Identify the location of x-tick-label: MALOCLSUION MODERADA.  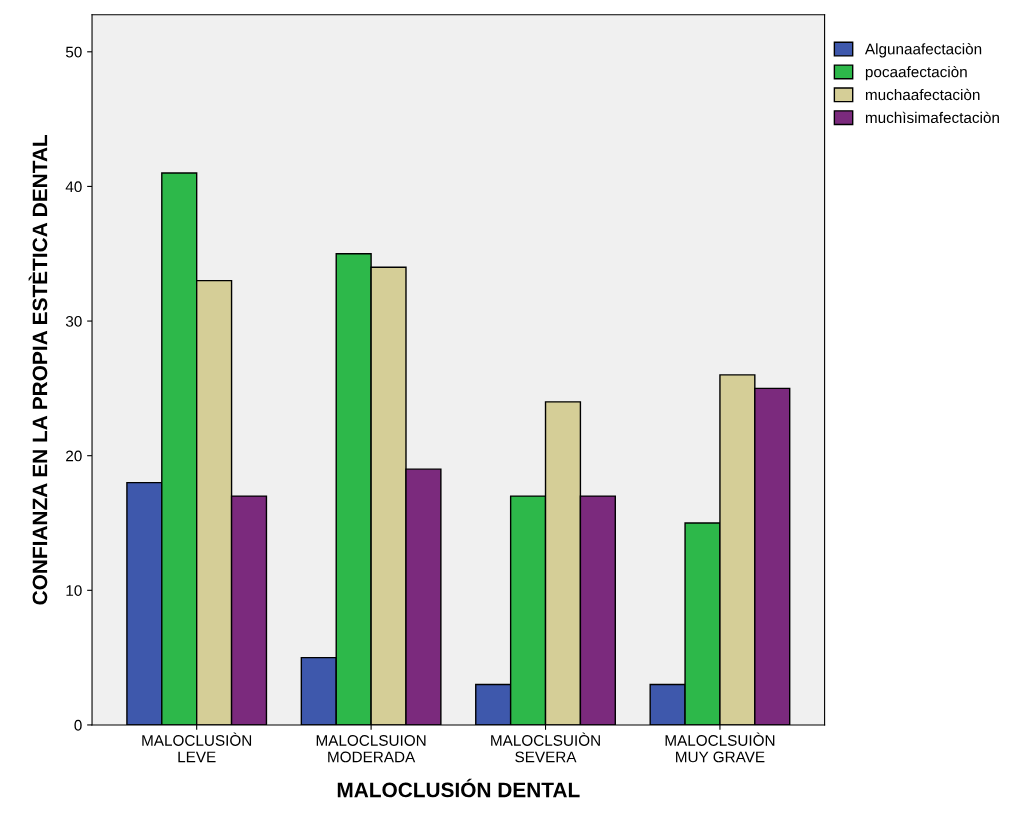
(371, 749).